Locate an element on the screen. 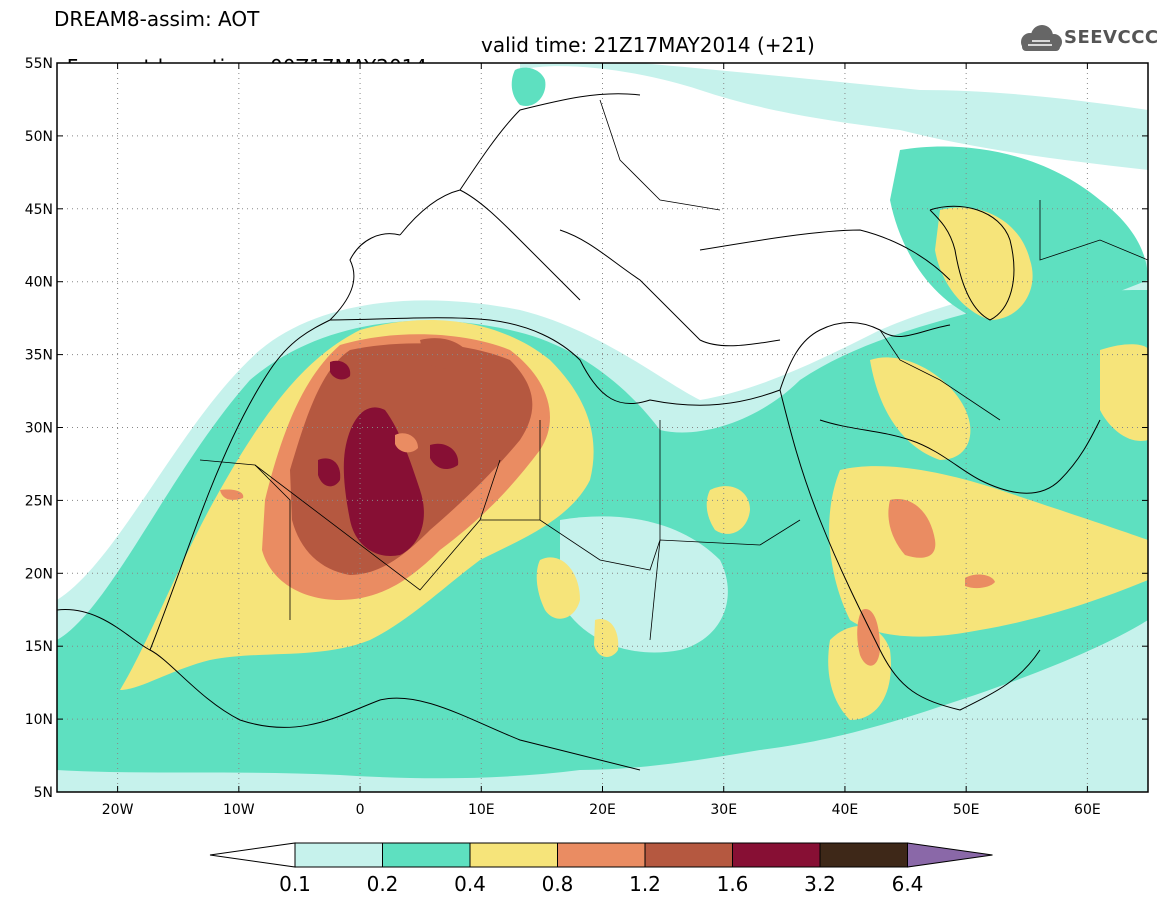  aot-band-0.1-north is located at coordinates (834, 116).